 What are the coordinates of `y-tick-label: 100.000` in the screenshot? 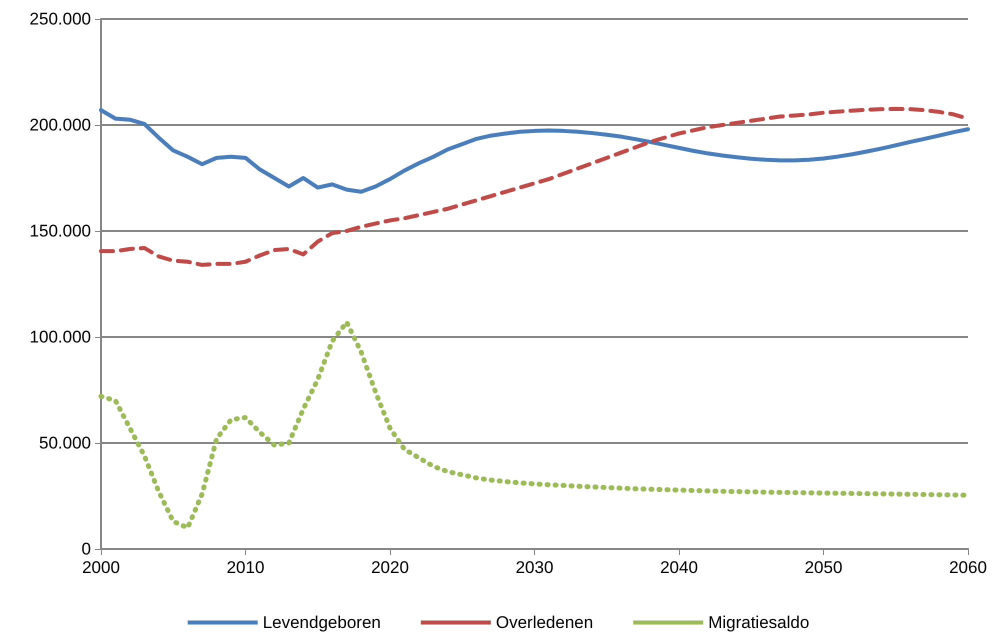 It's located at (60, 337).